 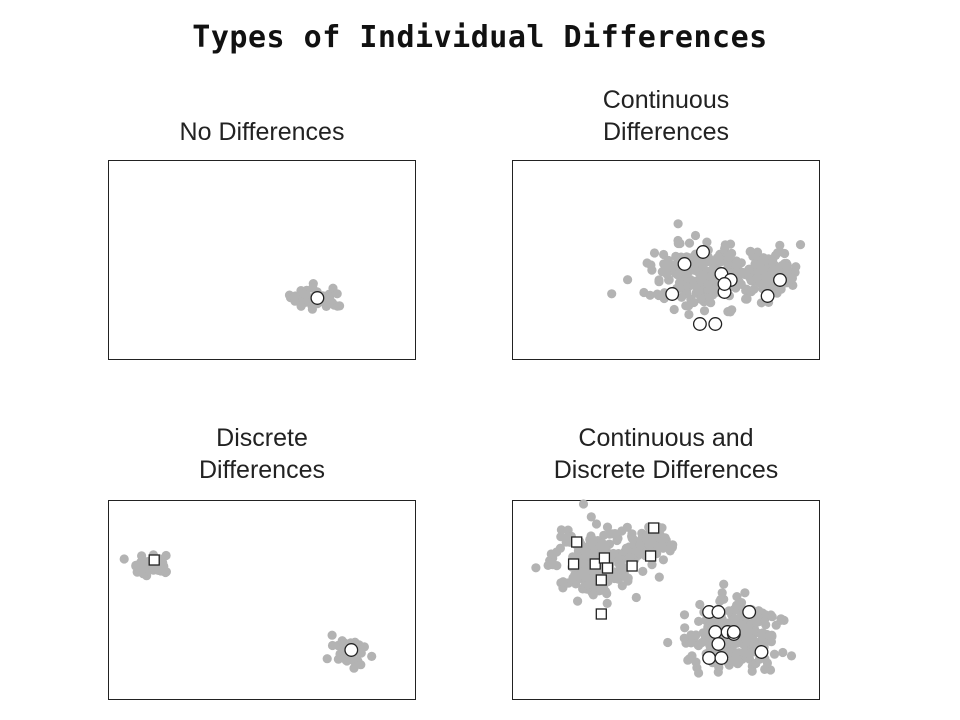 I want to click on panel-0-marks, so click(x=314, y=296).